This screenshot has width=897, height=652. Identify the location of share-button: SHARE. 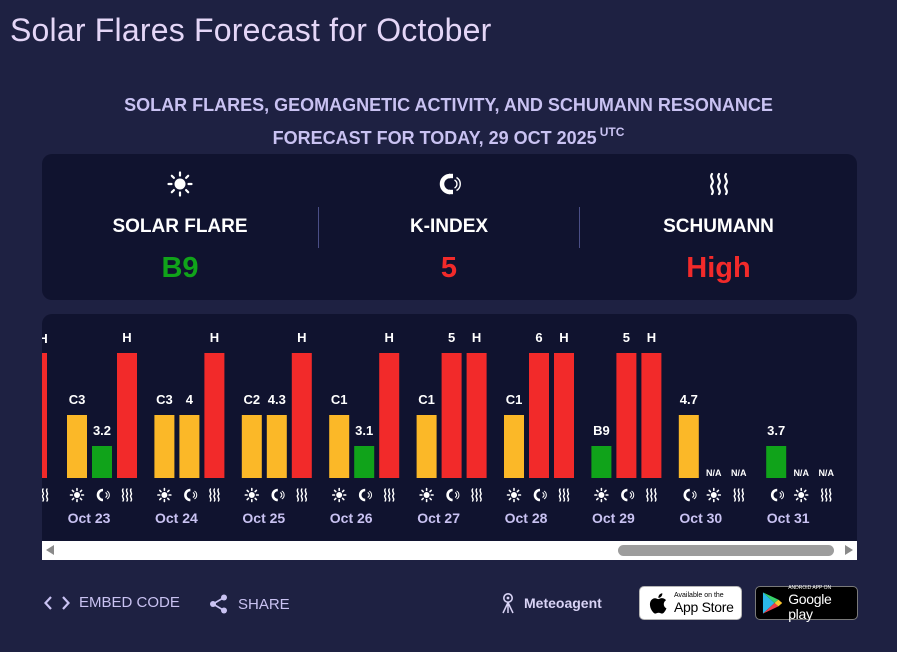
(249, 604).